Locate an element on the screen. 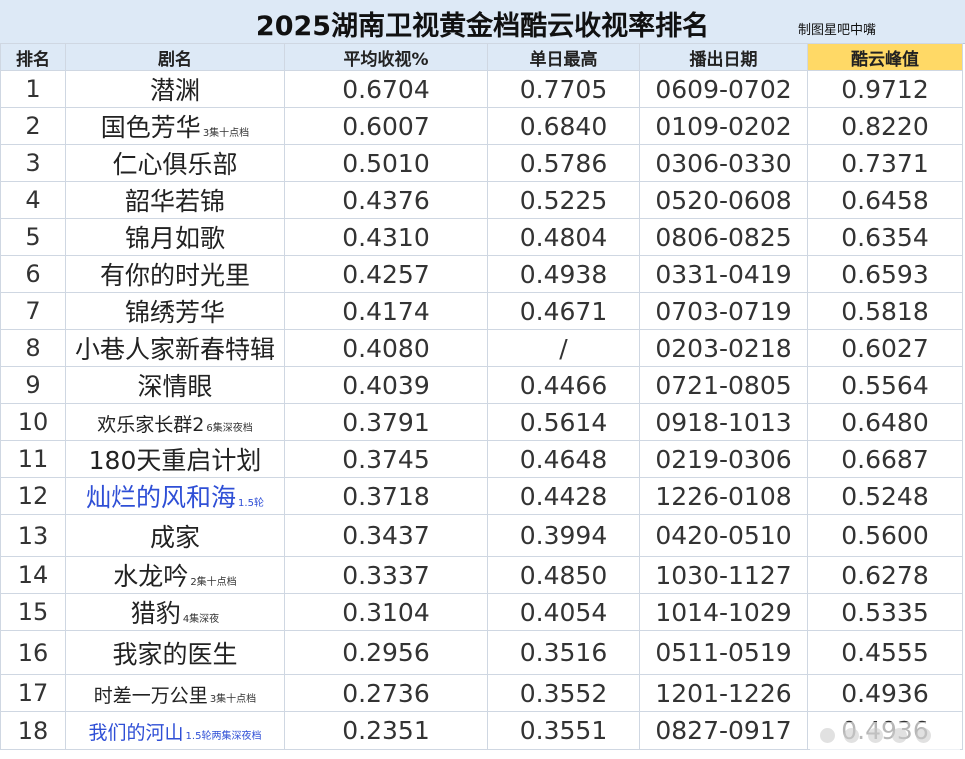 The height and width of the screenshot is (759, 965). header-row: 排名 剧名 平均收视% 单日最高 播出日期 酷云峰值 is located at coordinates (481, 57).